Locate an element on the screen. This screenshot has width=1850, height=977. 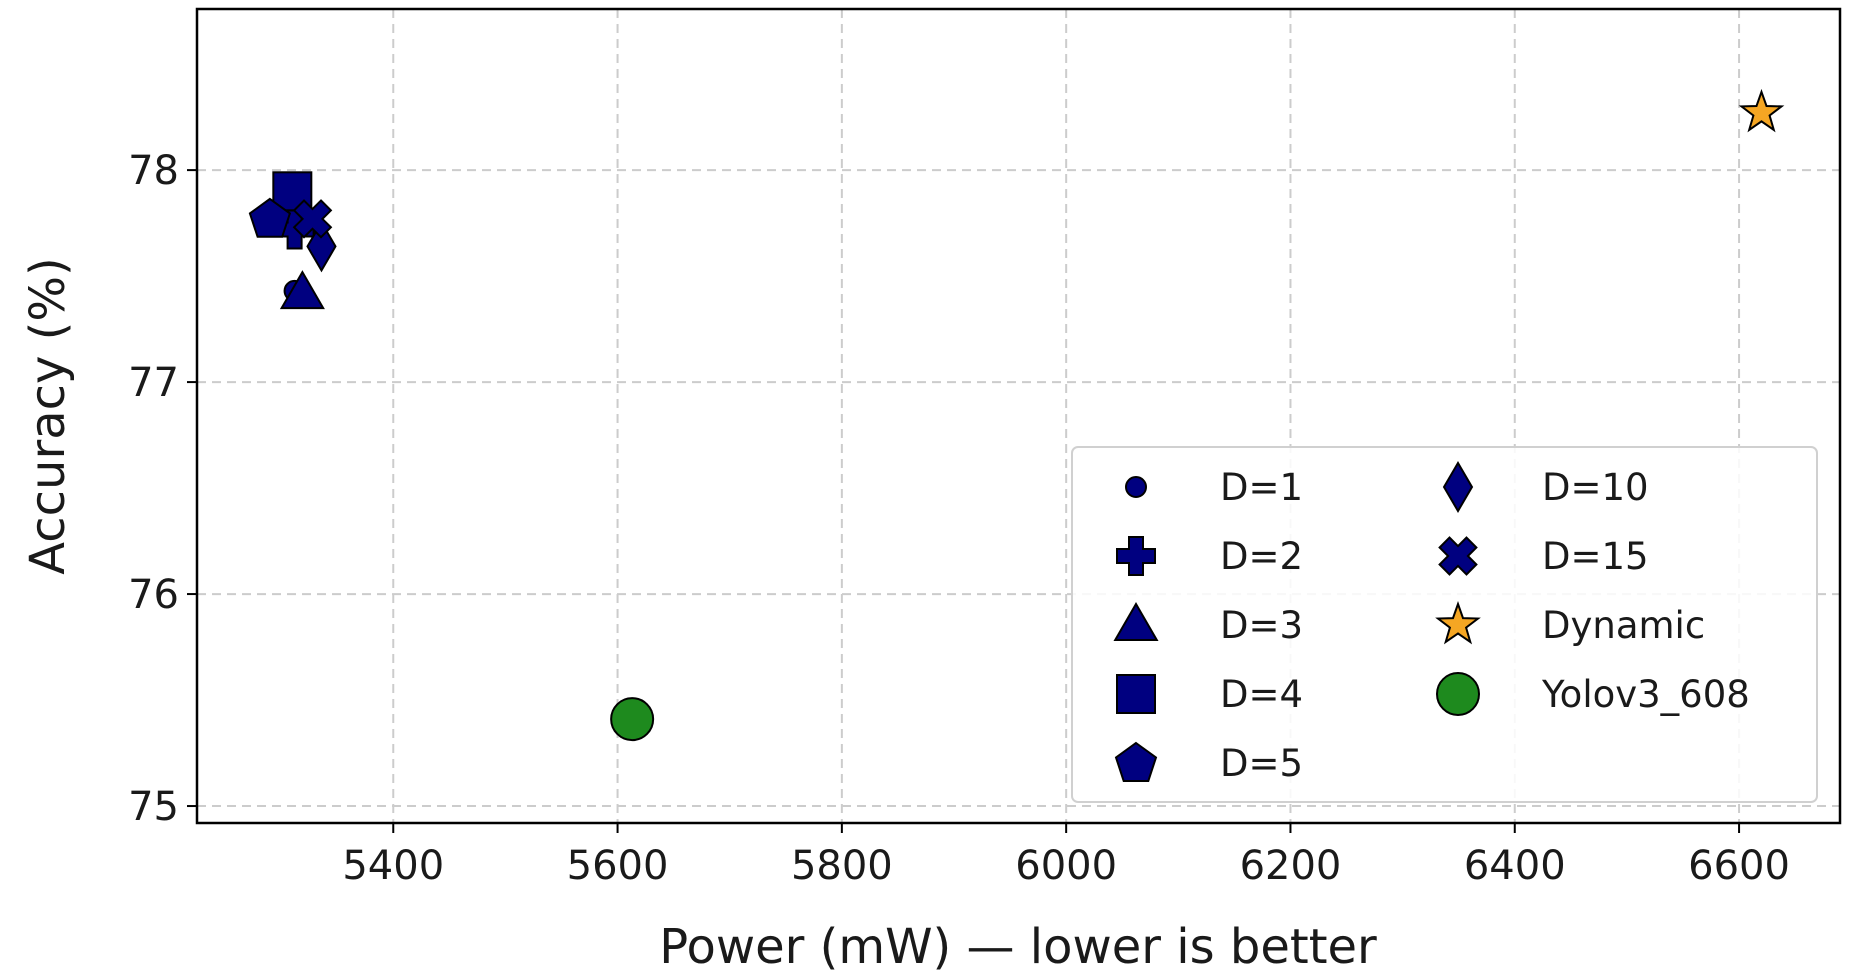
legend-entry: D=2 is located at coordinates (1209, 556).